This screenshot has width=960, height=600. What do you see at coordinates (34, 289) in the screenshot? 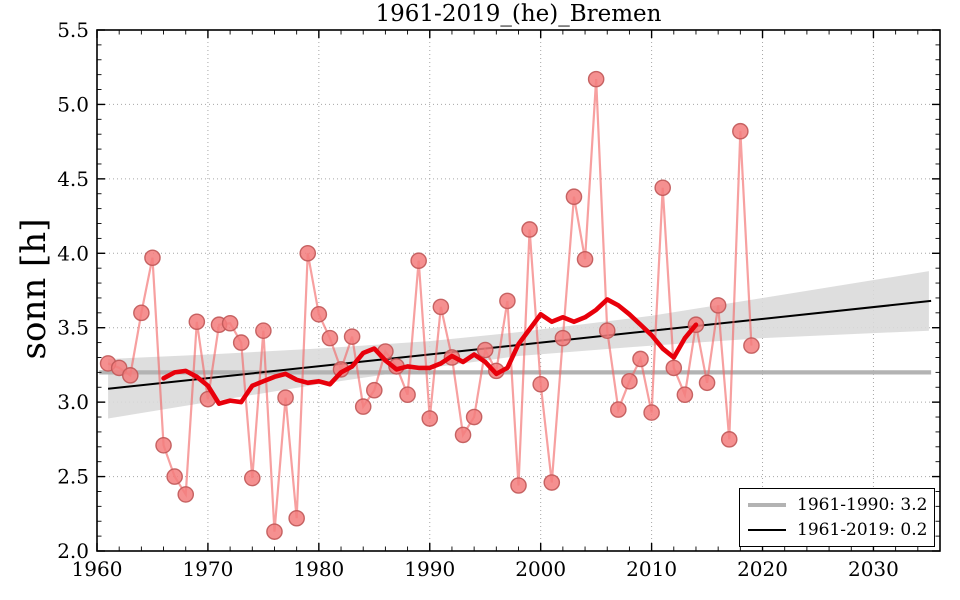
I see `y-axis-label: sonn [h]` at bounding box center [34, 289].